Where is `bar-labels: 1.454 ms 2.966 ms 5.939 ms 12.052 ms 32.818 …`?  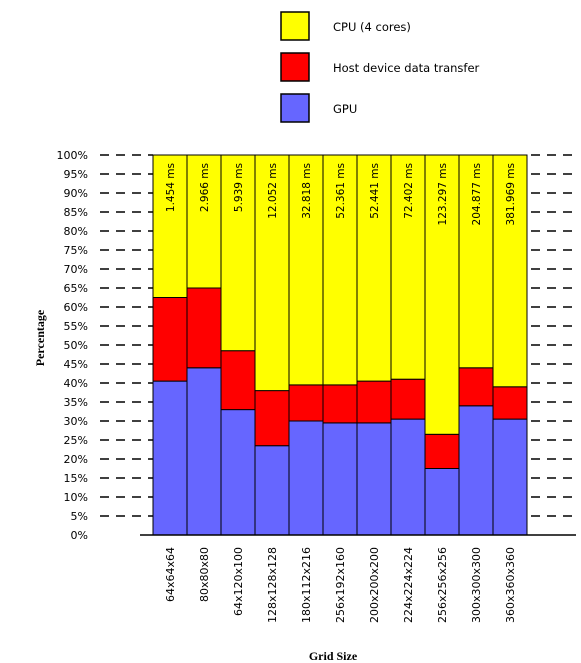
bar-labels: 1.454 ms 2.966 ms 5.939 ms 12.052 ms 32.818 … is located at coordinates (341, 194).